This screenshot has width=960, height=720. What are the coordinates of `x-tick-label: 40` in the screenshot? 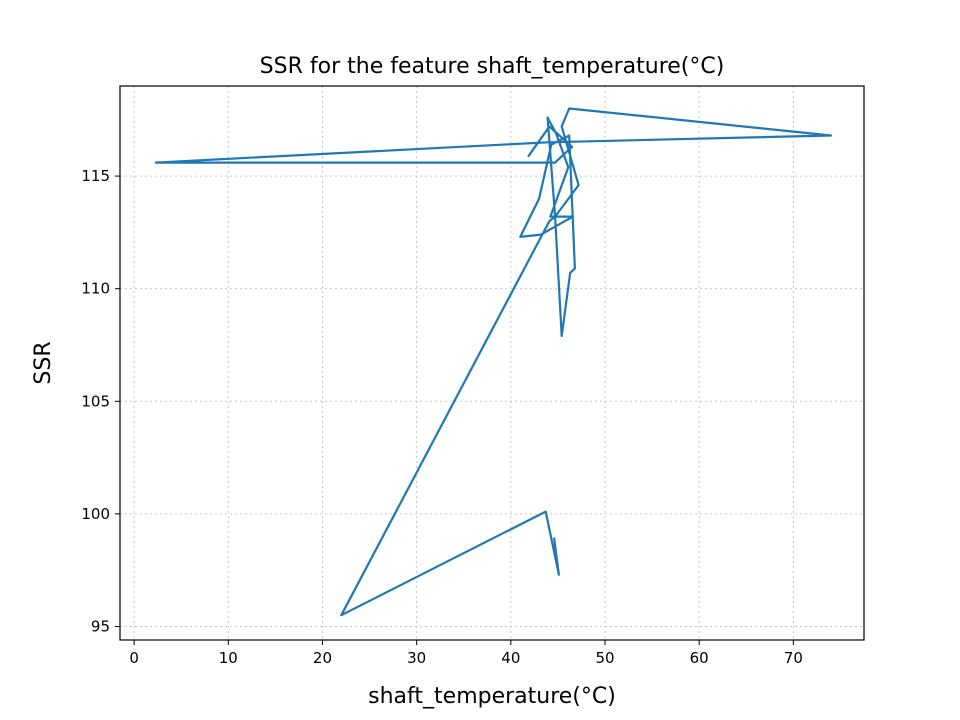 It's located at (510, 658).